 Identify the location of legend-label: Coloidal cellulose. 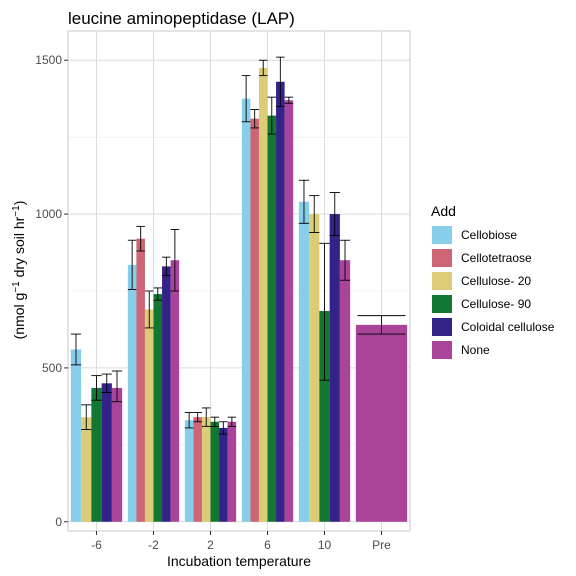
(508, 327).